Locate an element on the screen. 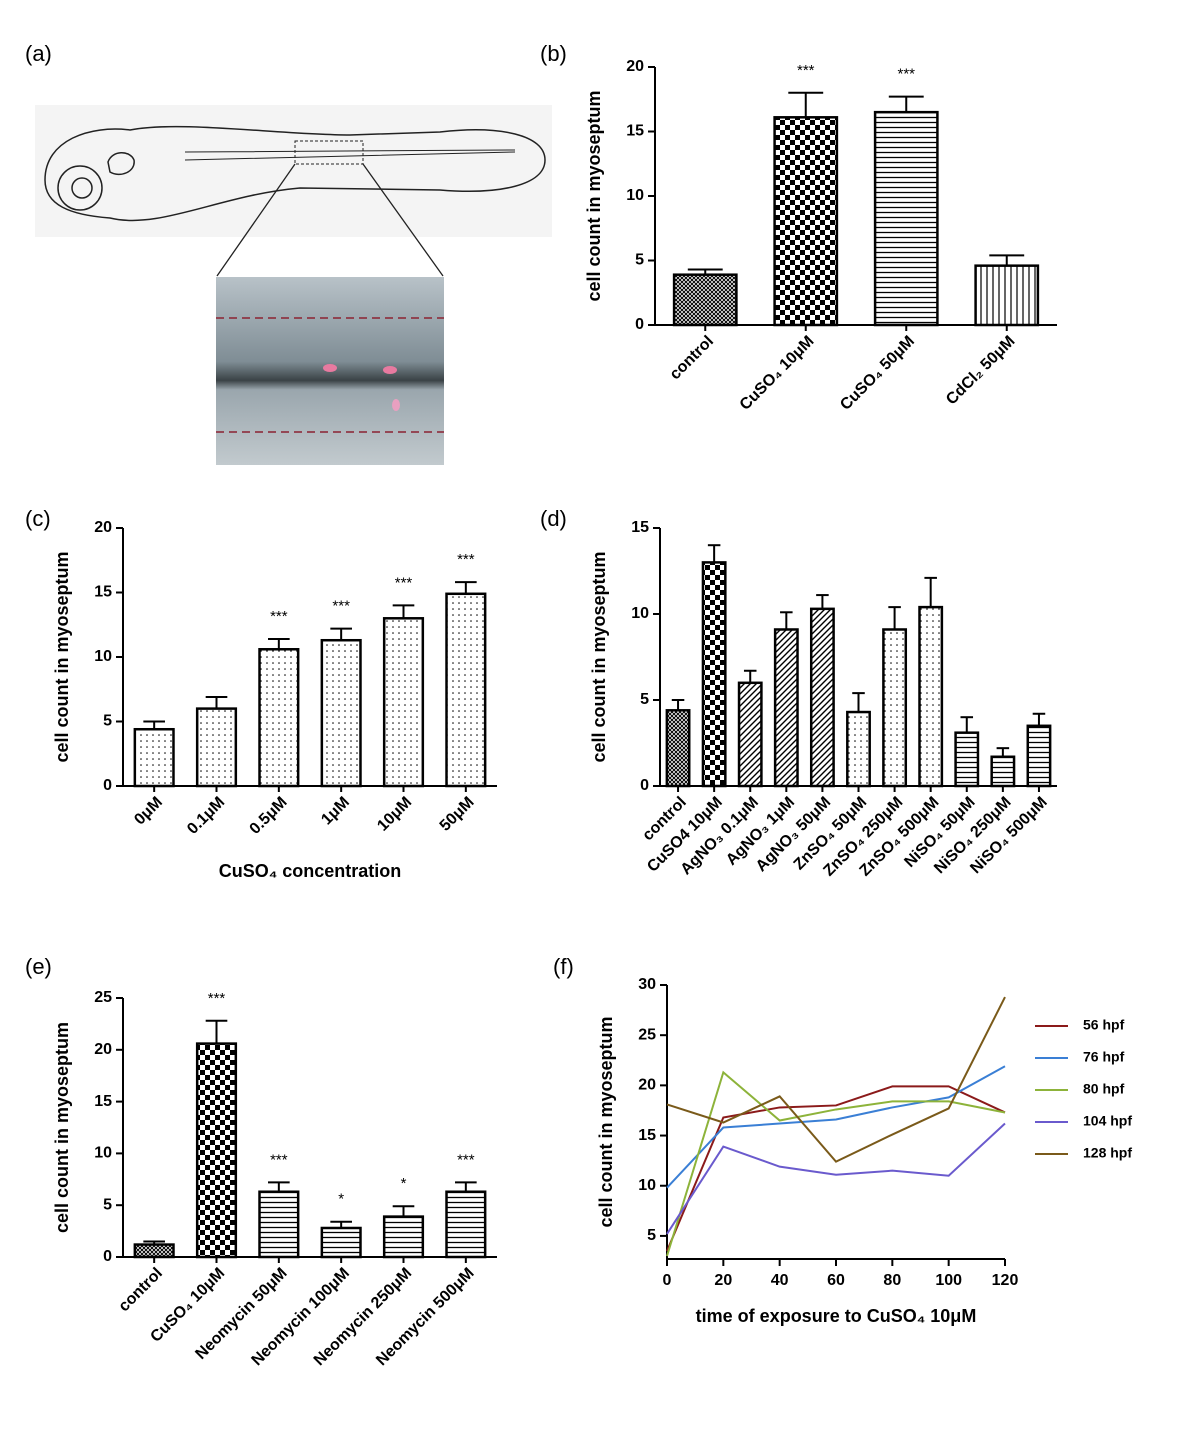  significance: * is located at coordinates (341, 1199).